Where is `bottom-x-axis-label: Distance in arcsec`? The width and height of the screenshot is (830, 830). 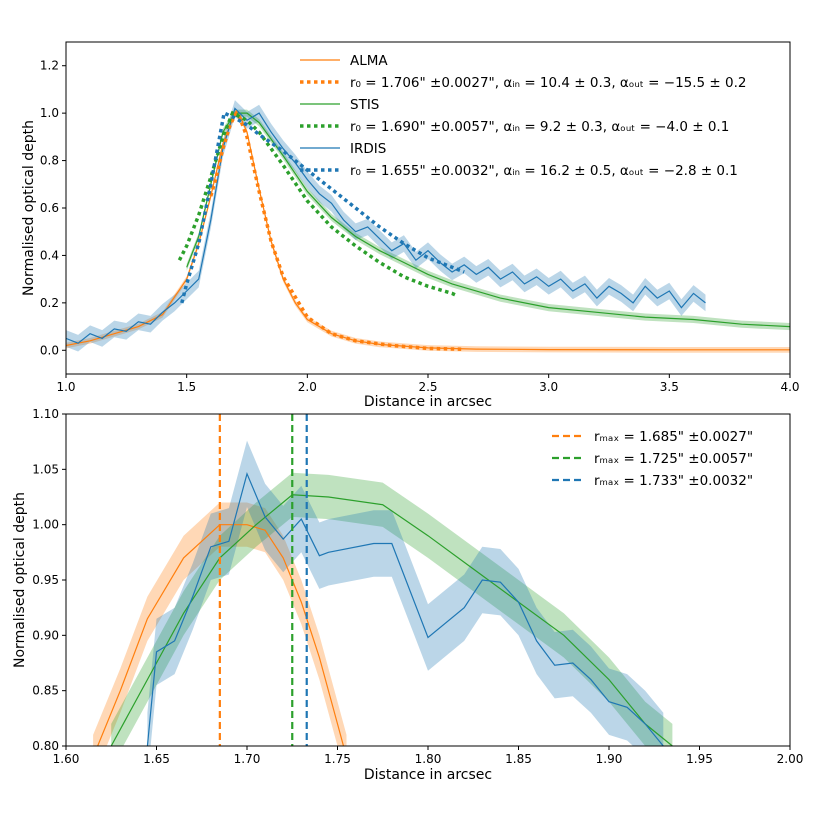
bottom-x-axis-label: Distance in arcsec is located at coordinates (428, 775).